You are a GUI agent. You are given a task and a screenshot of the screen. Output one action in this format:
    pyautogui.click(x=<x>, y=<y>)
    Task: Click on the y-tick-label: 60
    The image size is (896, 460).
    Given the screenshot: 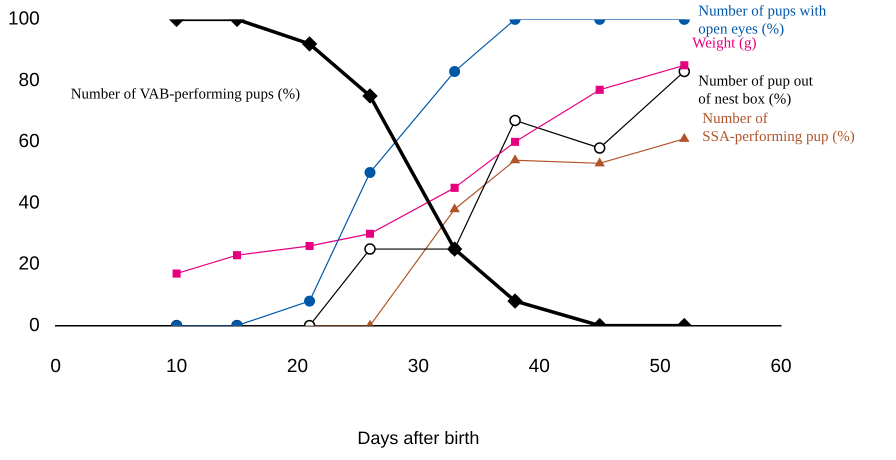 What is the action you would take?
    pyautogui.click(x=29, y=141)
    